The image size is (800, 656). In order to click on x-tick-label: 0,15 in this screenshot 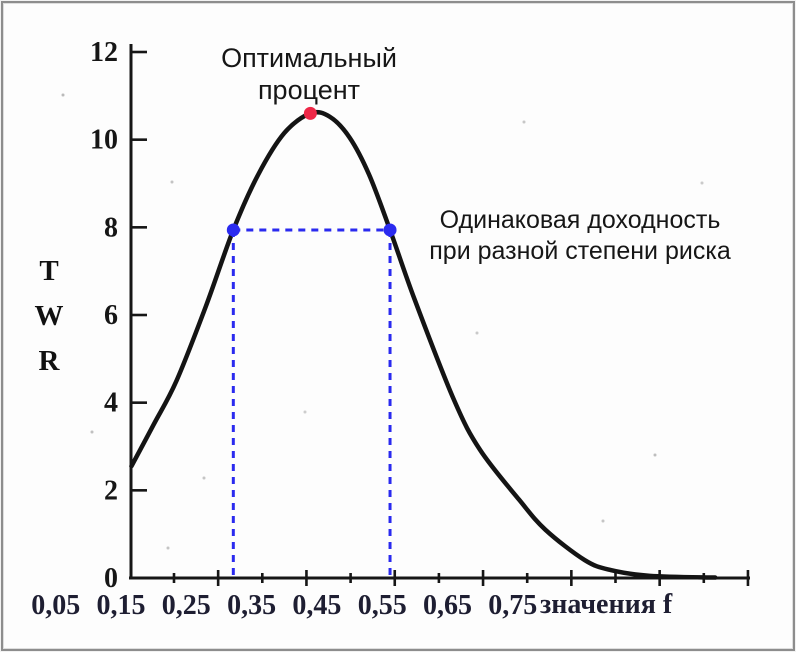, I will do `click(121, 605)`.